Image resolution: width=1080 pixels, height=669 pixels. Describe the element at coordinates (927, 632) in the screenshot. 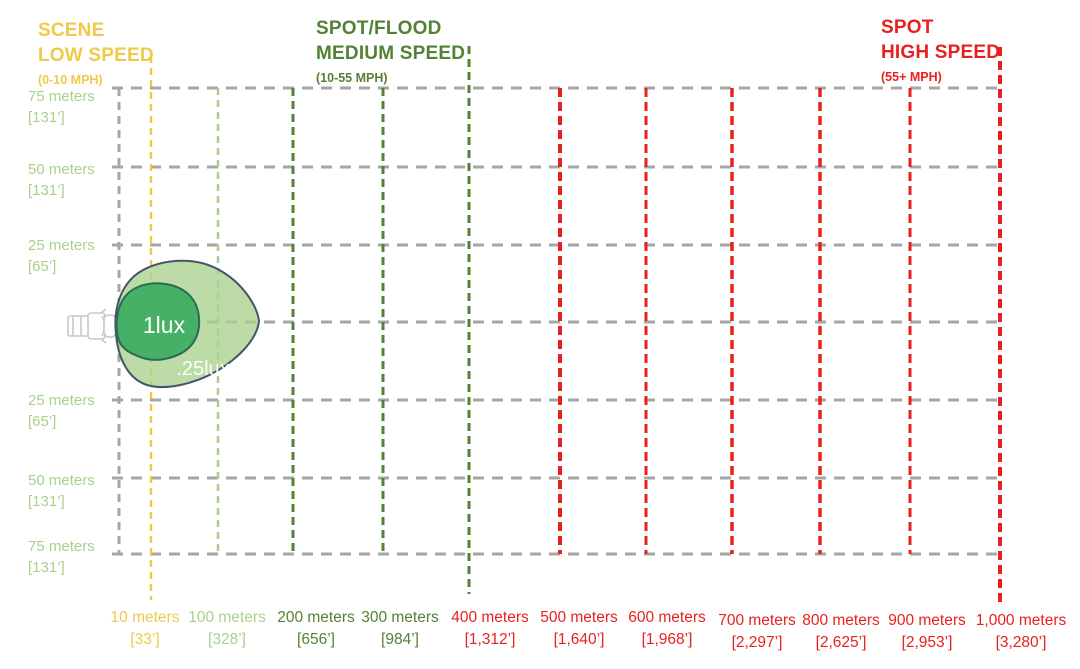

I see `x-axis-label-900m: 900 meters [2,953’]` at that location.